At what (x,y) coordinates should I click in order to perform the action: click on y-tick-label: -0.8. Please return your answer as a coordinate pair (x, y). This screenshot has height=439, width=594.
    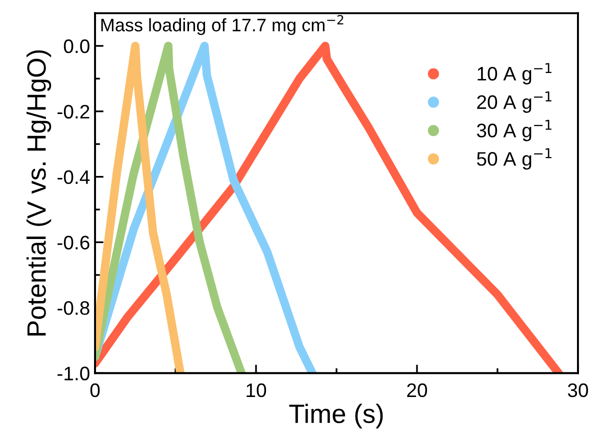
    Looking at the image, I should click on (74, 308).